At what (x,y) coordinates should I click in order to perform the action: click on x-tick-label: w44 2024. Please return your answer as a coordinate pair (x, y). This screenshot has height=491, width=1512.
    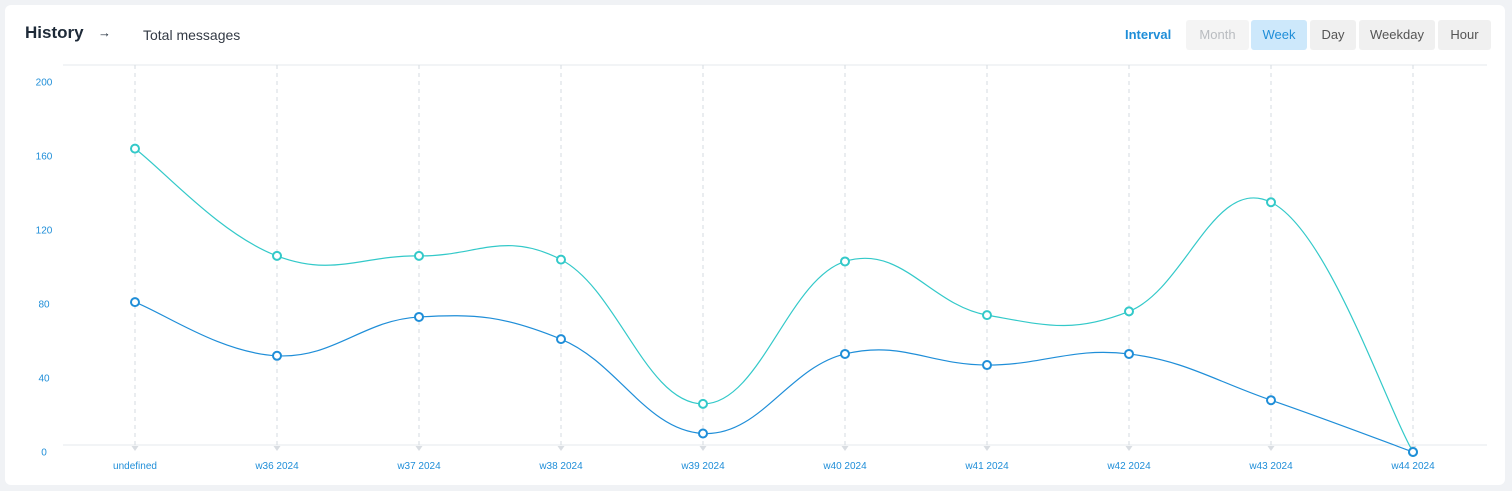
    Looking at the image, I should click on (1412, 466).